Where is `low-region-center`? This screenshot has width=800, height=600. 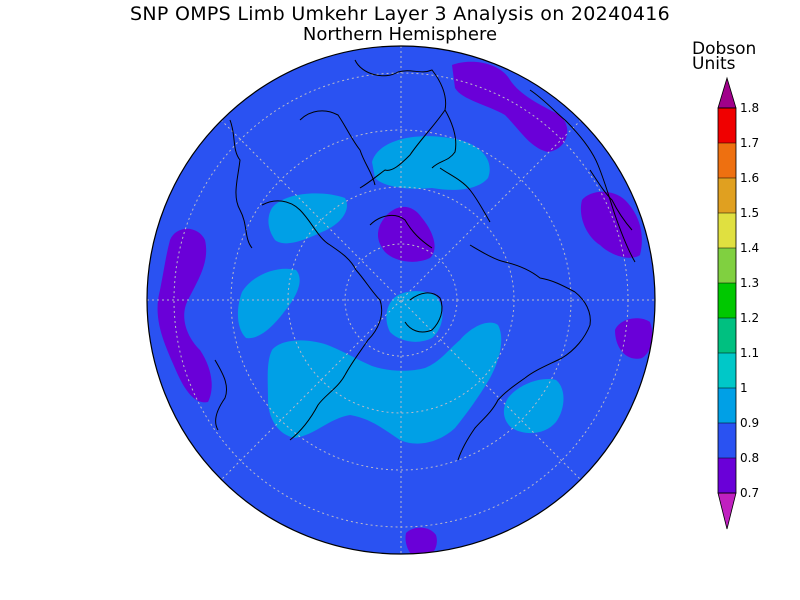 low-region-center is located at coordinates (406, 234).